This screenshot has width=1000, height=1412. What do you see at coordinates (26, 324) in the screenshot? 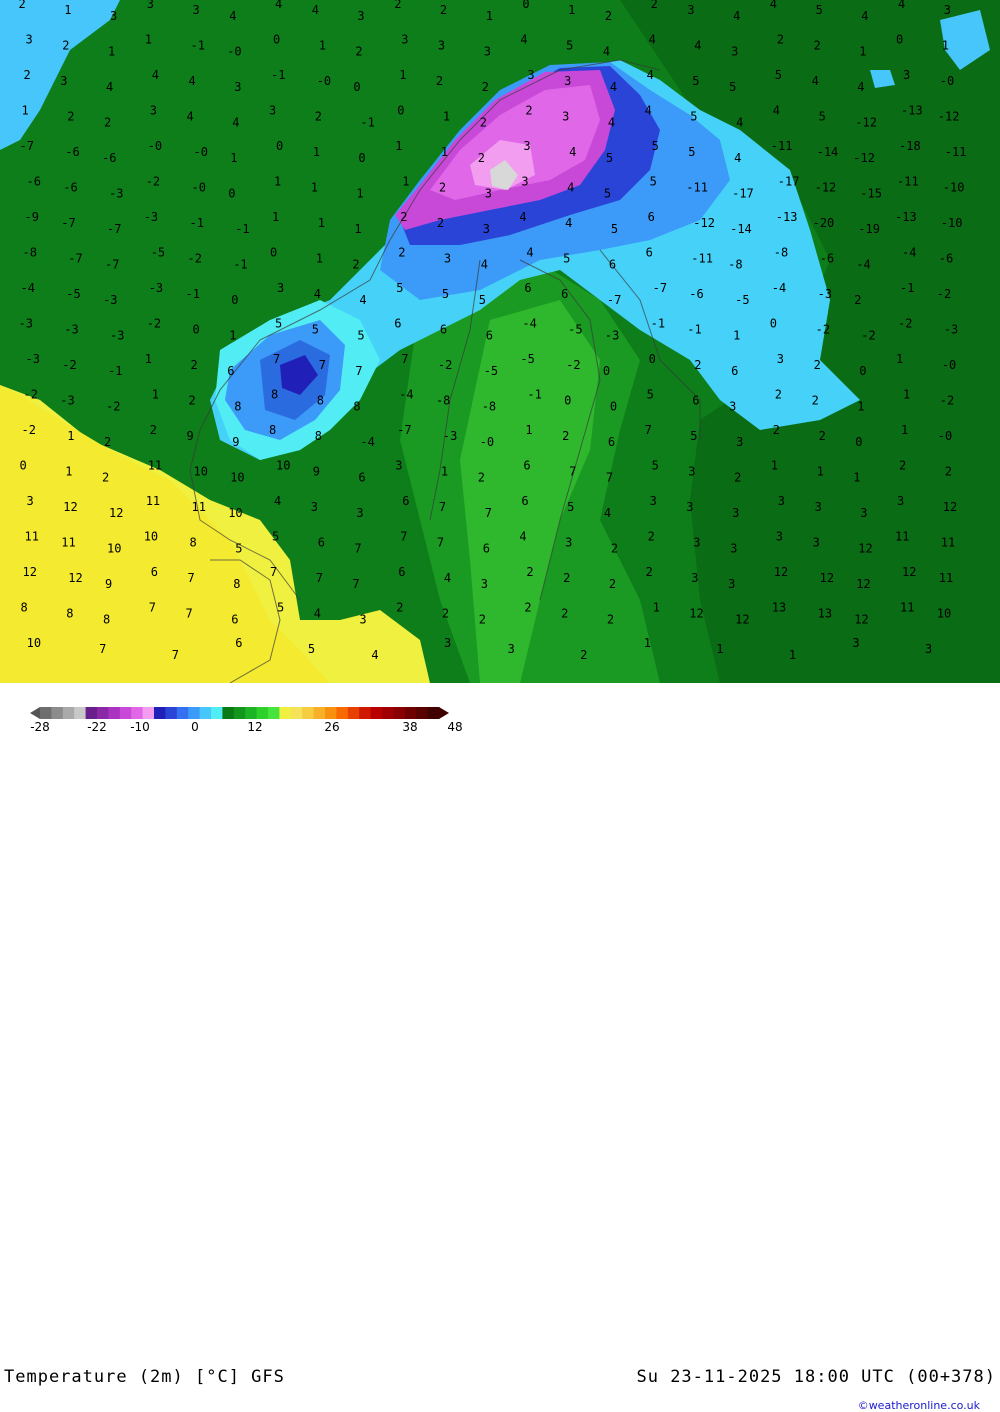
I see `temperature-value: -3` at bounding box center [26, 324].